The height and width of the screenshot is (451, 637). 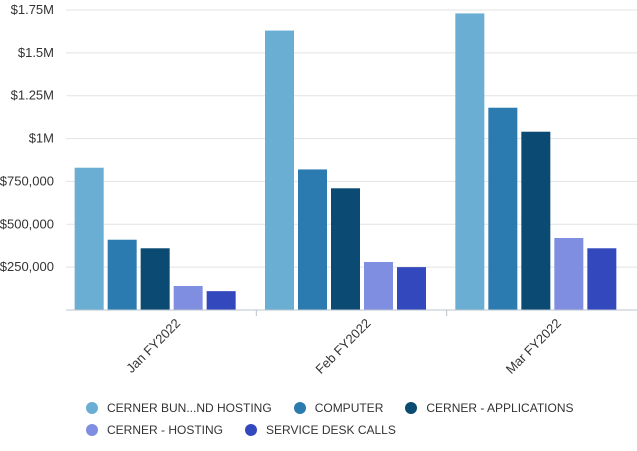 What do you see at coordinates (32, 9) in the screenshot?
I see `y-tick-label: $1.75M` at bounding box center [32, 9].